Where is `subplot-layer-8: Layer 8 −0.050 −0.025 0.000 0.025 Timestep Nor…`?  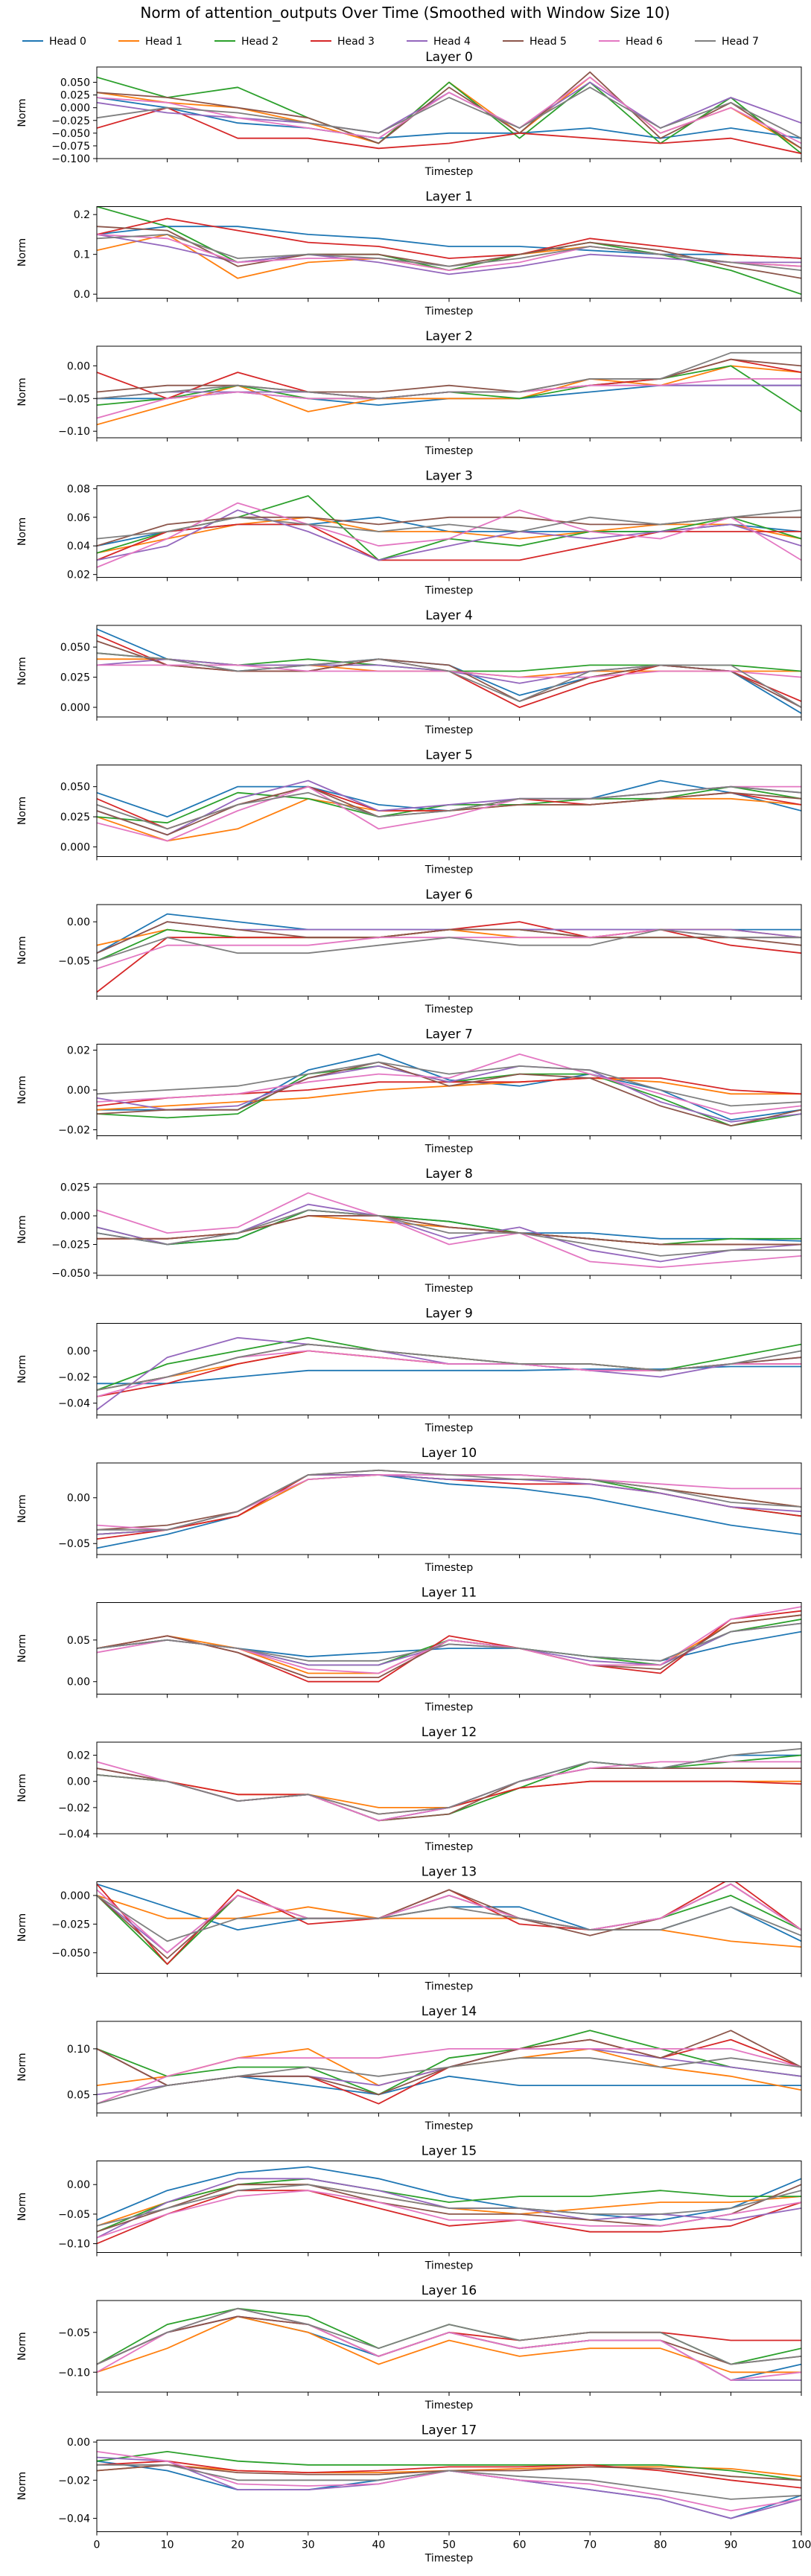 subplot-layer-8: Layer 8 −0.050 −0.025 0.000 0.025 Timestep Nor… is located at coordinates (409, 1231).